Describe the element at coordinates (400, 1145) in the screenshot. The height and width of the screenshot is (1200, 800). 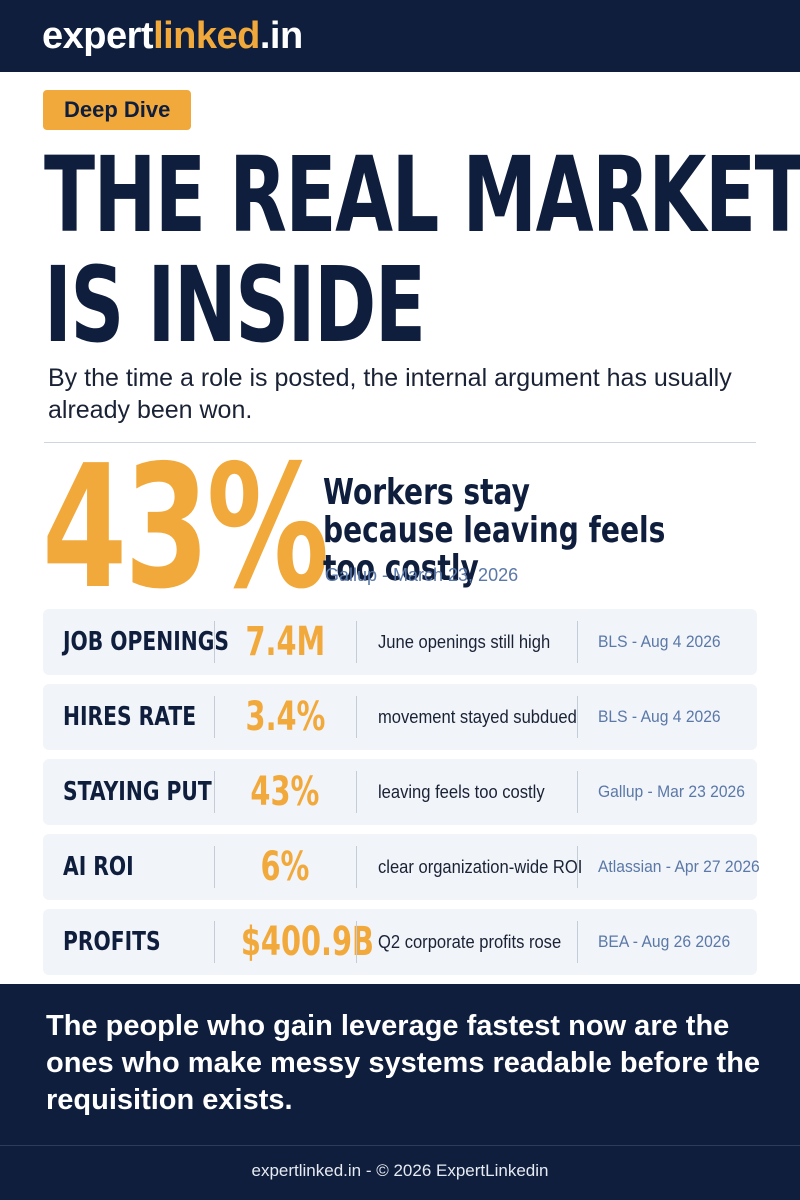
I see `footer-divider` at that location.